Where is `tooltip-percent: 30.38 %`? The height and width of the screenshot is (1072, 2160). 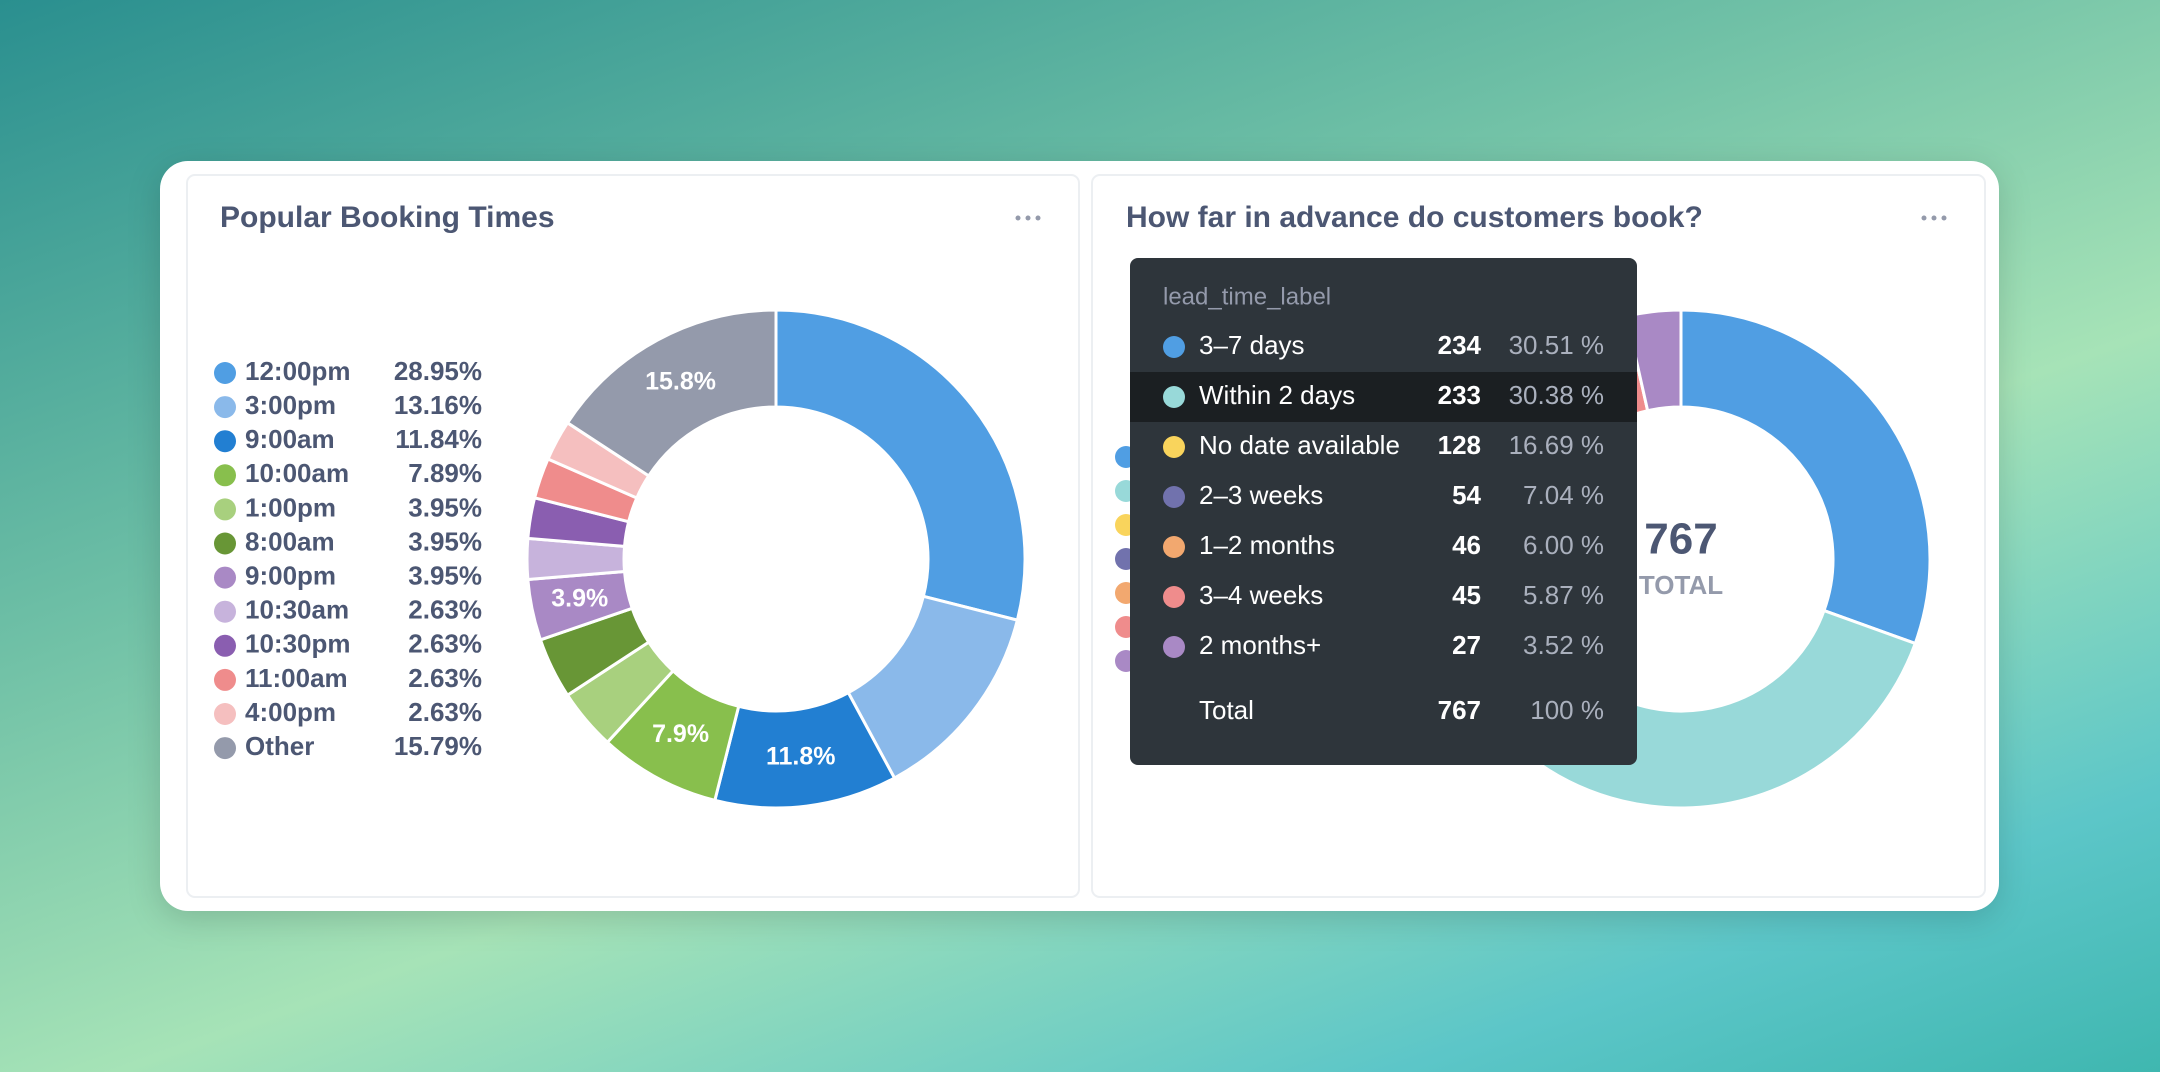 tooltip-percent: 30.38 % is located at coordinates (1556, 395).